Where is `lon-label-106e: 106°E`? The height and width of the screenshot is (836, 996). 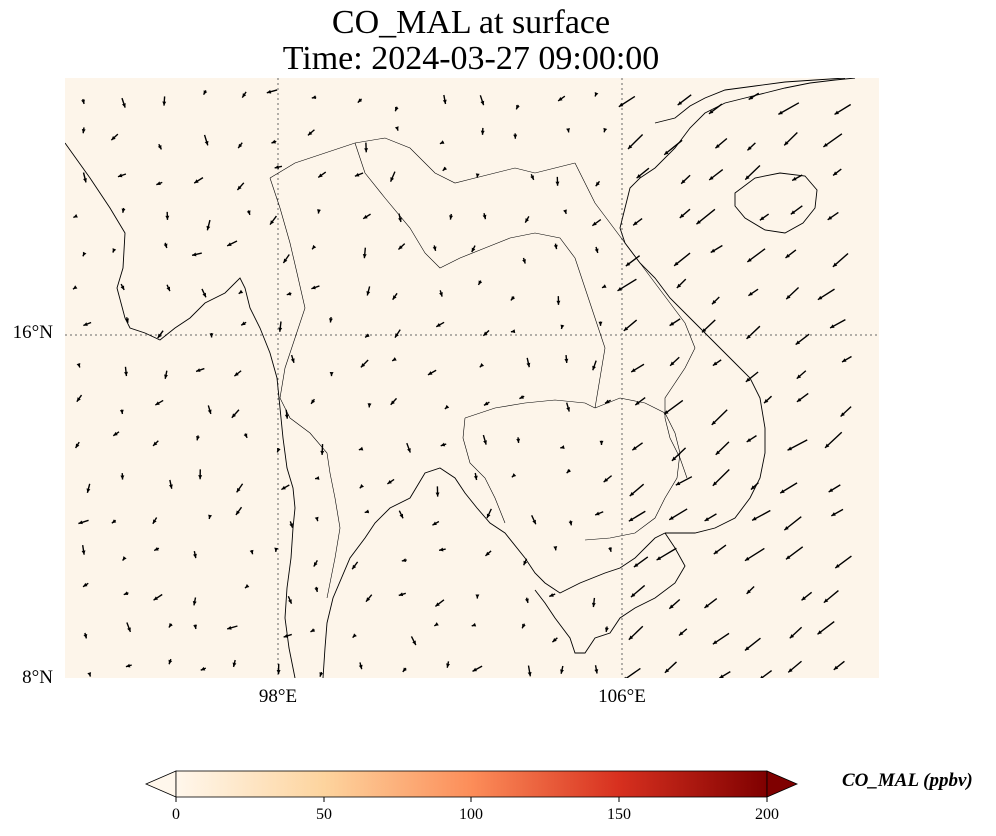
lon-label-106e: 106°E is located at coordinates (622, 696).